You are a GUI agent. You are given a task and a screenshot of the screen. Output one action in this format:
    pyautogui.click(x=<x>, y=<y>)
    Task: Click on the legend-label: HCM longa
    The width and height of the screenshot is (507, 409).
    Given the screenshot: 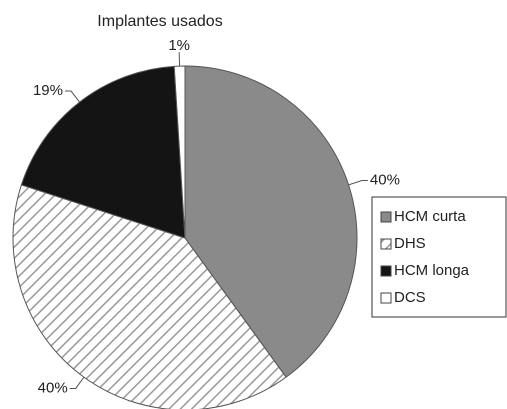 What is the action you would take?
    pyautogui.click(x=432, y=270)
    